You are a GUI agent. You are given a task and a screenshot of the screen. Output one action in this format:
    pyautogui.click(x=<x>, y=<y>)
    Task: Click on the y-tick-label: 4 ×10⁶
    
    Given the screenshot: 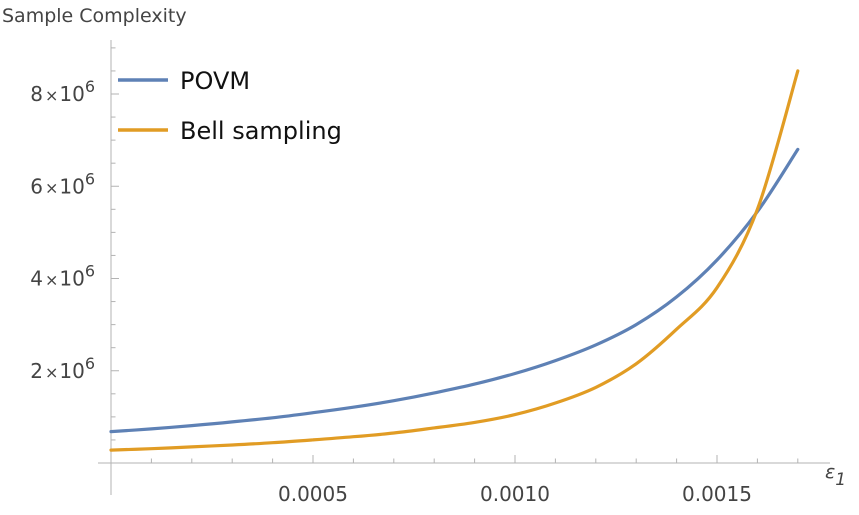 What is the action you would take?
    pyautogui.click(x=62, y=276)
    